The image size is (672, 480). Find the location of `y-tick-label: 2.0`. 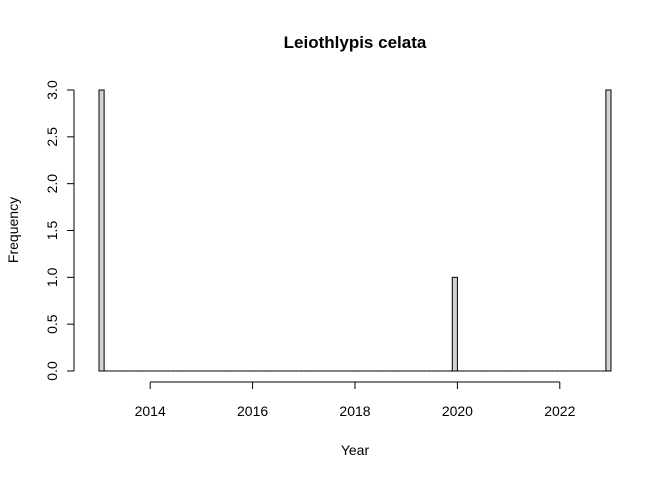

y-tick-label: 2.0 is located at coordinates (52, 184).